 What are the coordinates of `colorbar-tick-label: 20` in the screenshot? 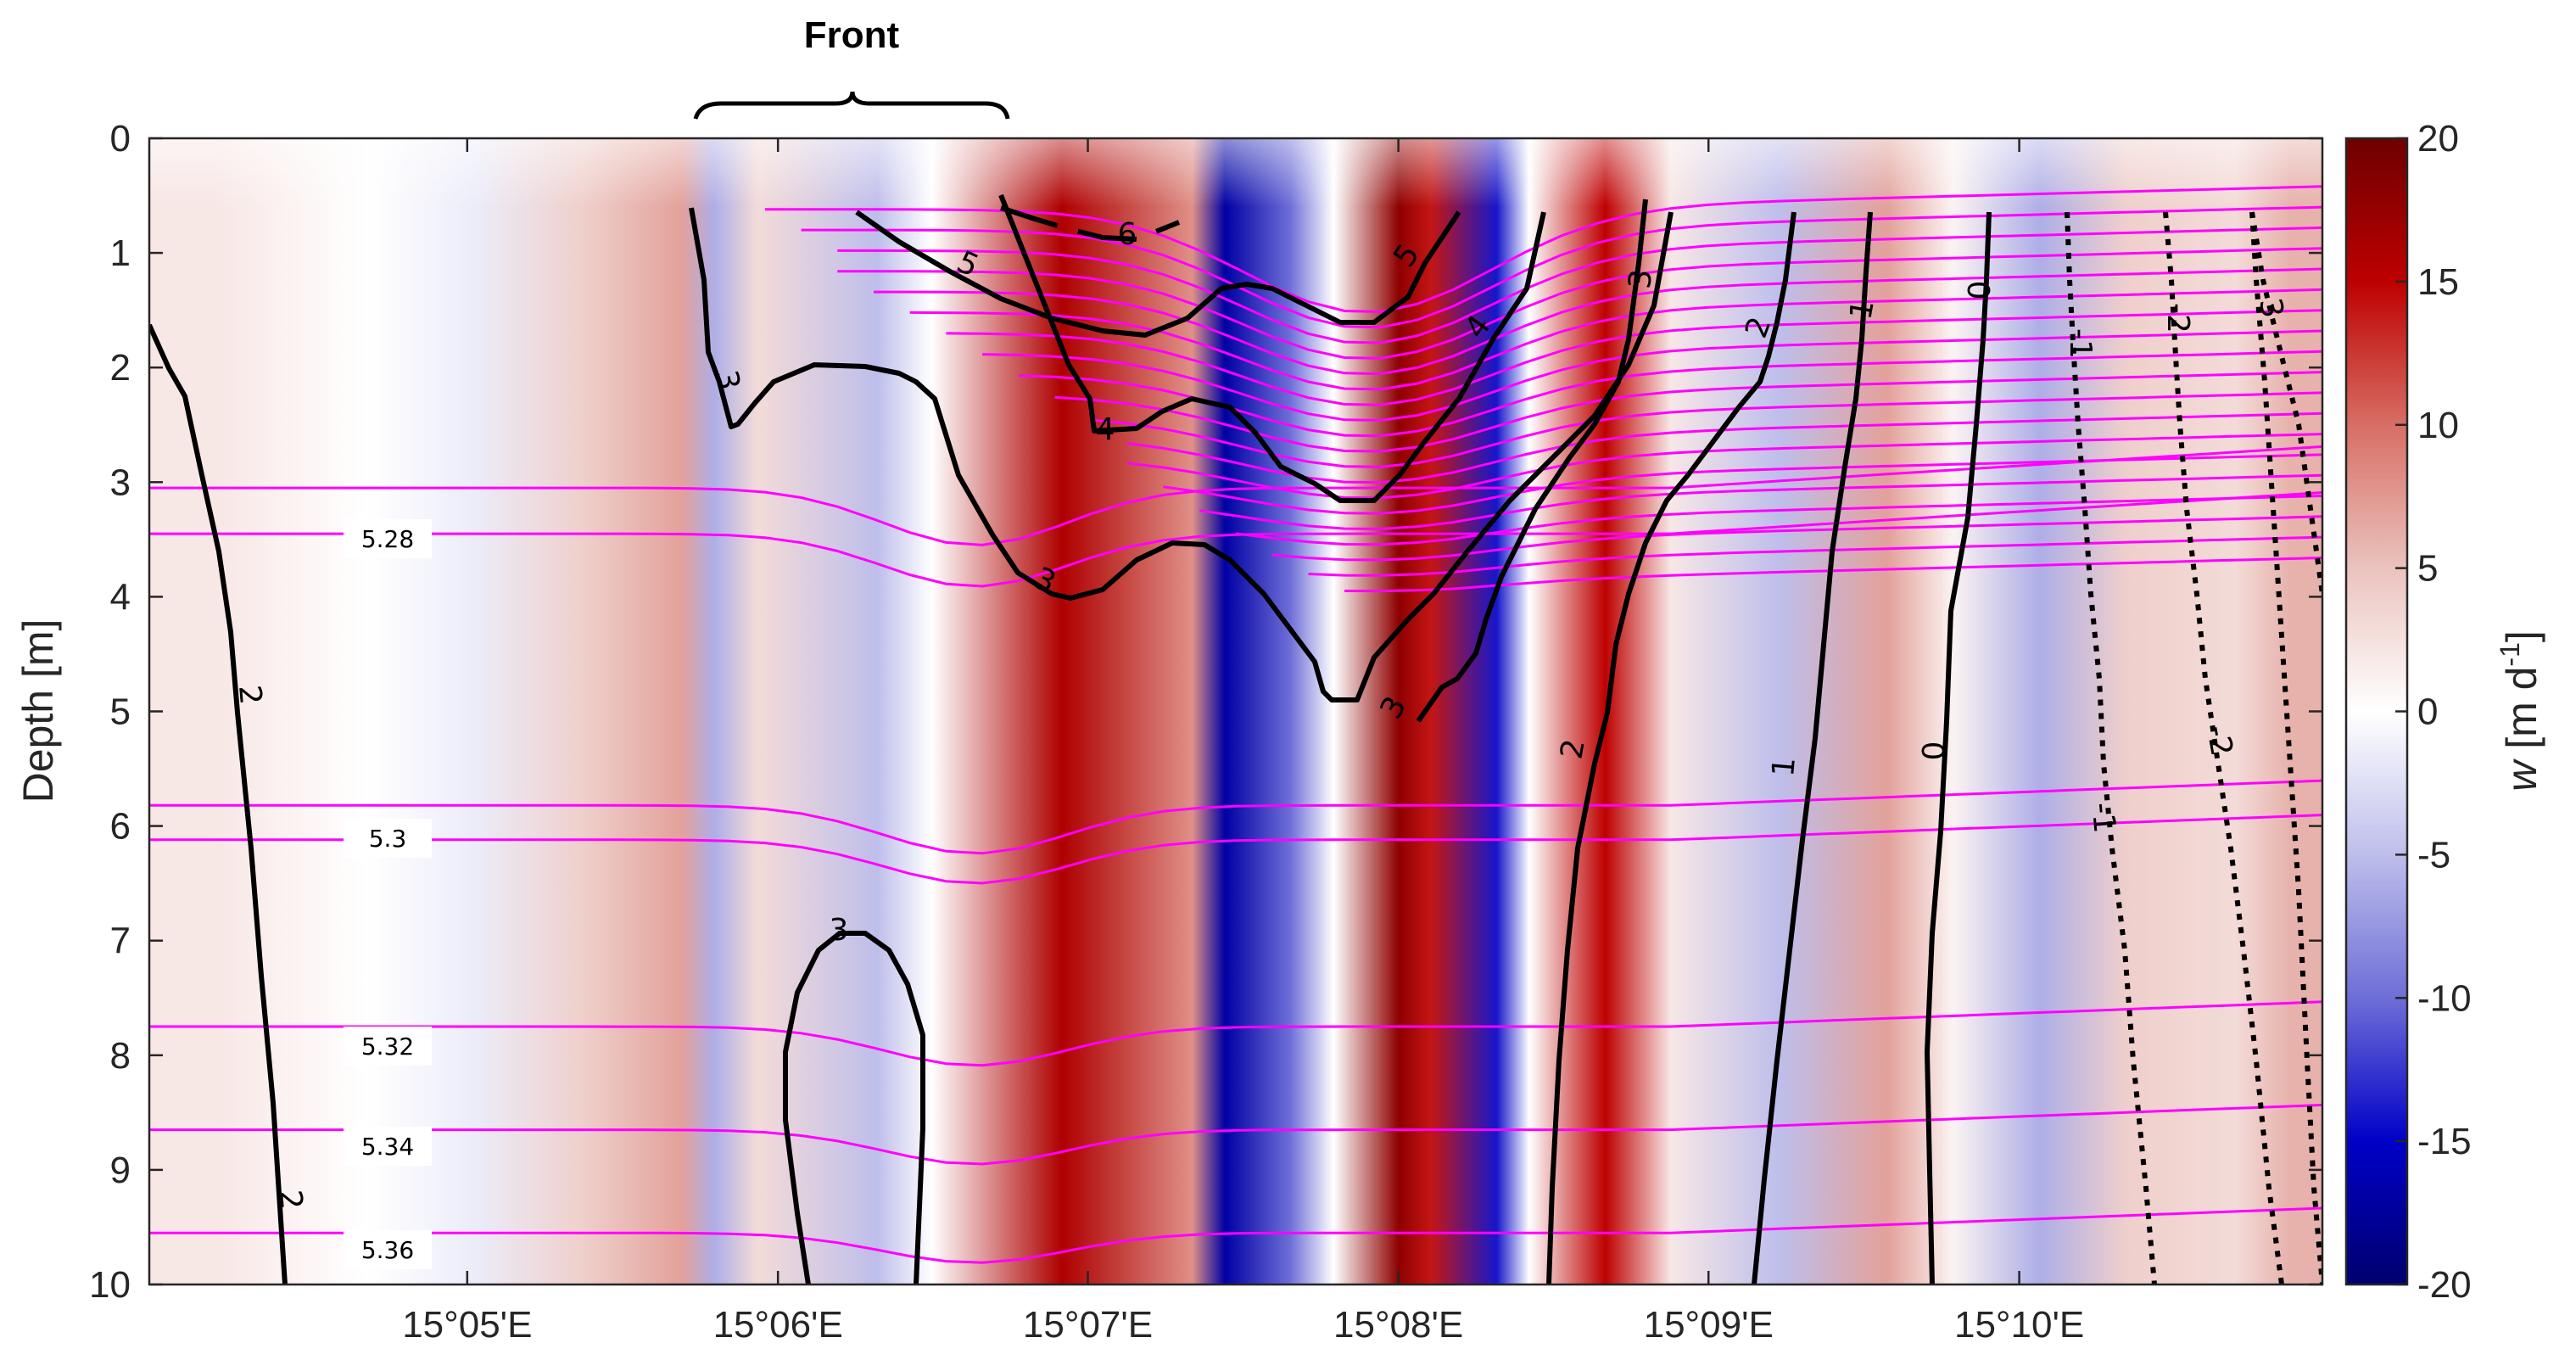 It's located at (2438, 139).